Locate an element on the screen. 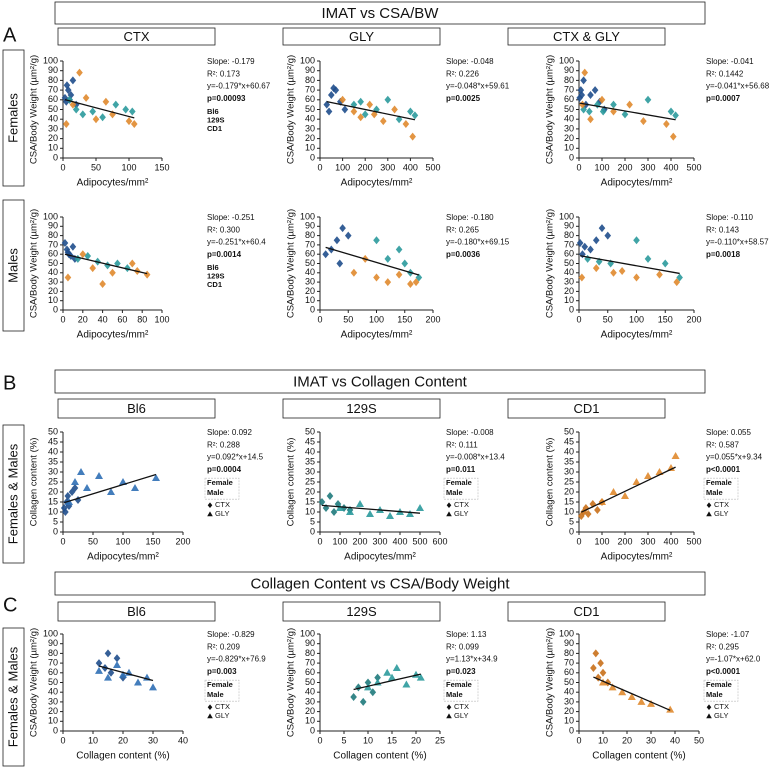 Image resolution: width=778 pixels, height=778 pixels. stat-text: y=-0.048*x+59.61 is located at coordinates (478, 86).